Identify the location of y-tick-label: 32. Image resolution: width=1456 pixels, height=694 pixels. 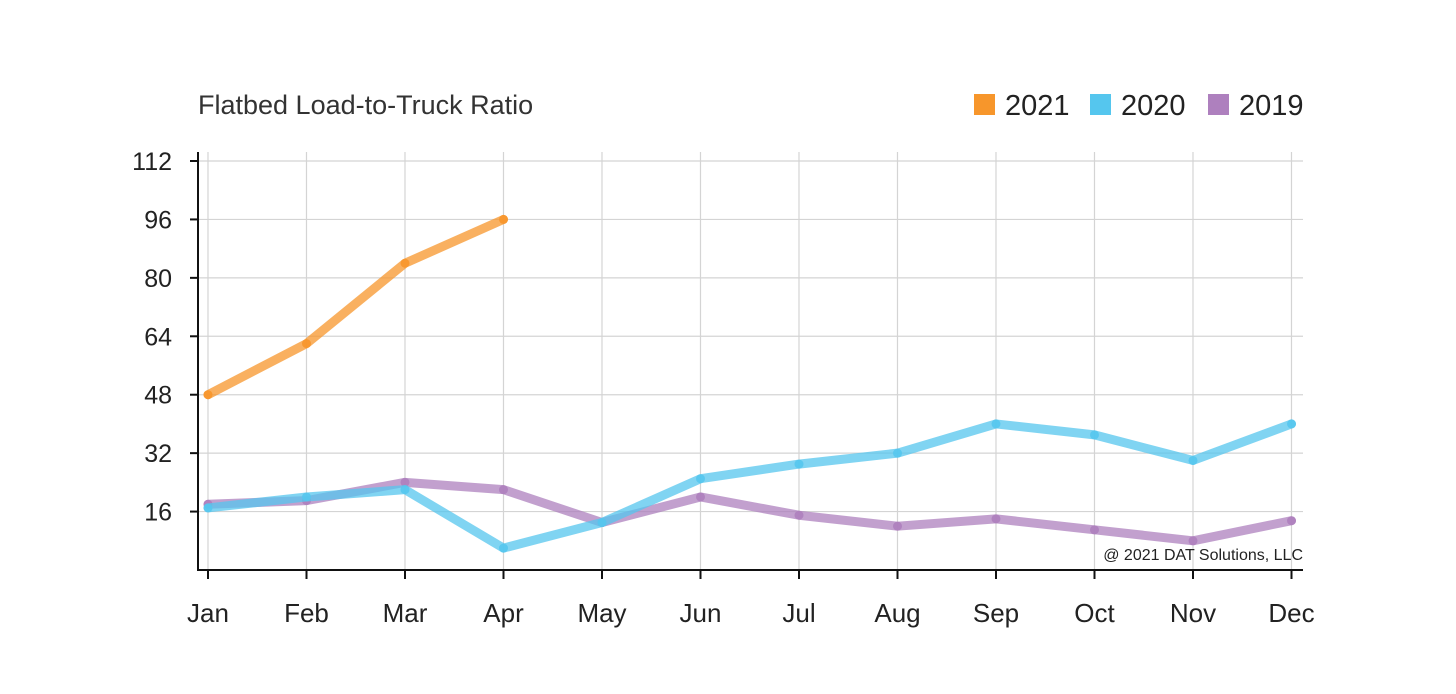
(158, 454).